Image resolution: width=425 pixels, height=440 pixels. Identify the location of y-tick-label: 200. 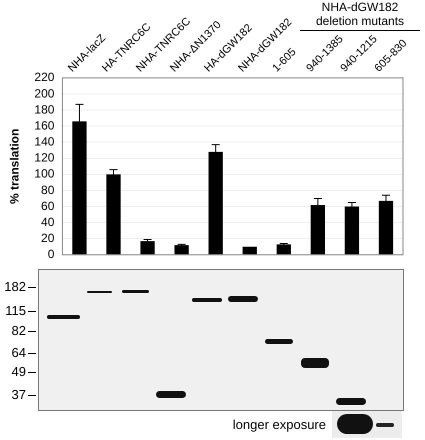
(44, 93).